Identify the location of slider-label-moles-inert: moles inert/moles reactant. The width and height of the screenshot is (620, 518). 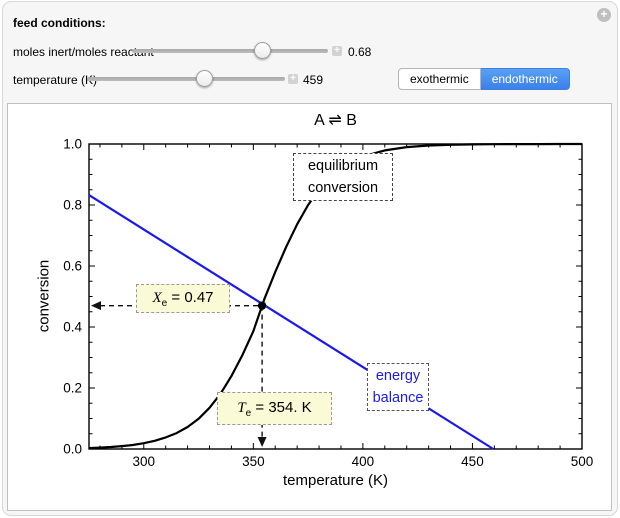
(83, 52).